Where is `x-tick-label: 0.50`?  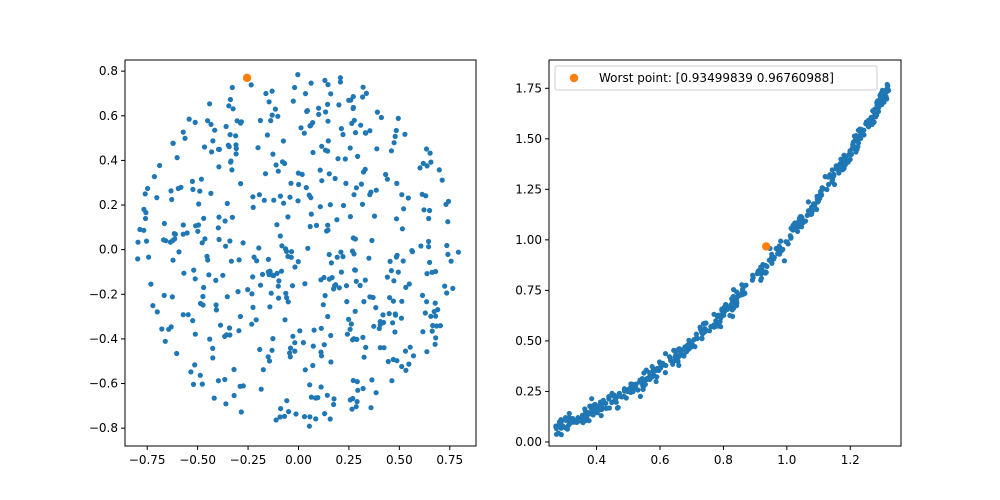 x-tick-label: 0.50 is located at coordinates (399, 460).